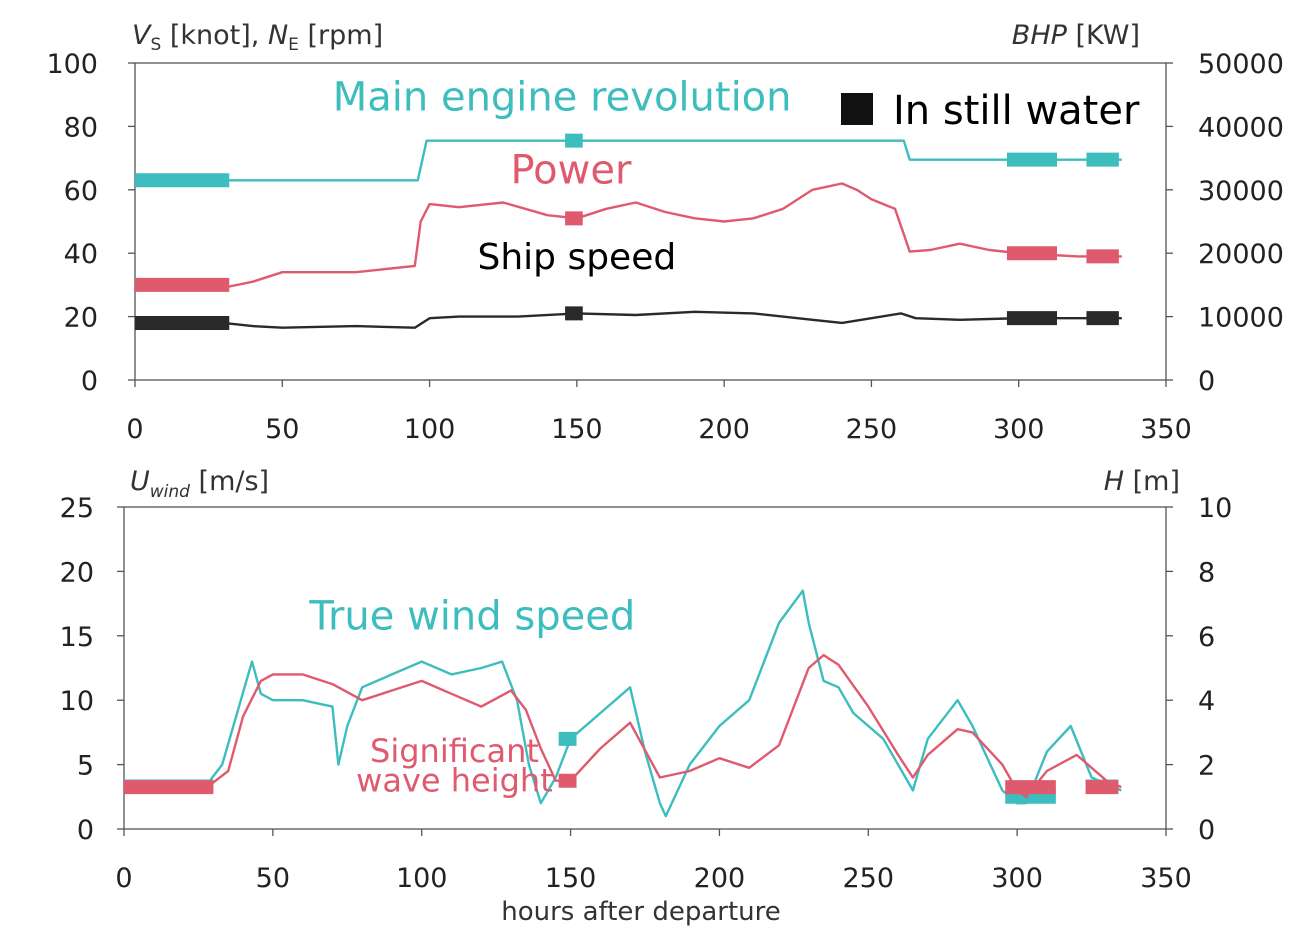 Image resolution: width=1294 pixels, height=943 pixels. Describe the element at coordinates (1166, 429) in the screenshot. I see `top-chart-x-tick-label: 350` at that location.